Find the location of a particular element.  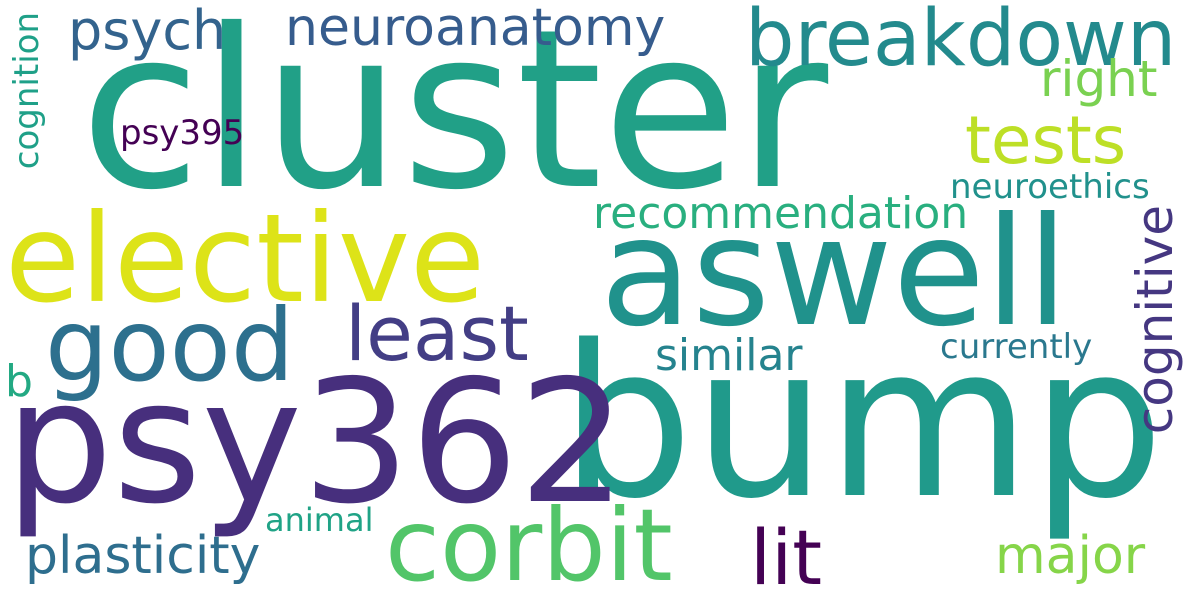

word-cognitive: cognitive is located at coordinates (1155, 320).